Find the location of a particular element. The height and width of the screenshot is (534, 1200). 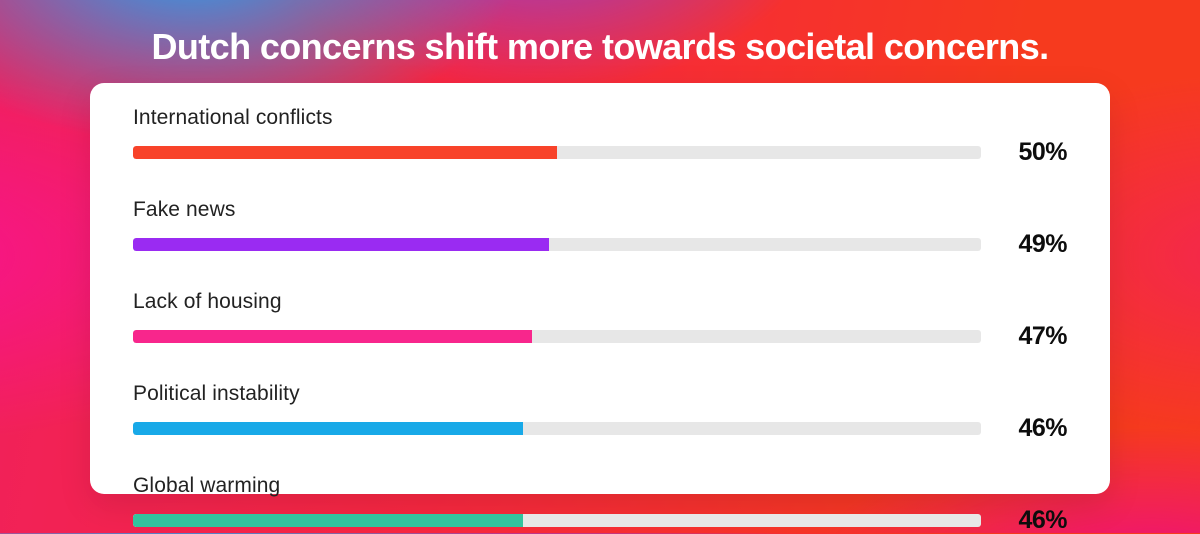

bar-label: Global warming is located at coordinates (207, 485).